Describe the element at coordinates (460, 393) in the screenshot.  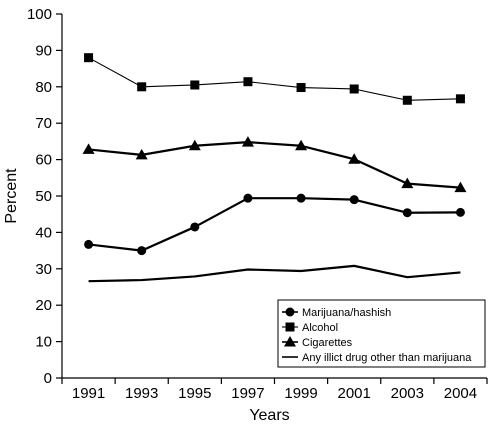
I see `x-tick-label: 2004` at that location.